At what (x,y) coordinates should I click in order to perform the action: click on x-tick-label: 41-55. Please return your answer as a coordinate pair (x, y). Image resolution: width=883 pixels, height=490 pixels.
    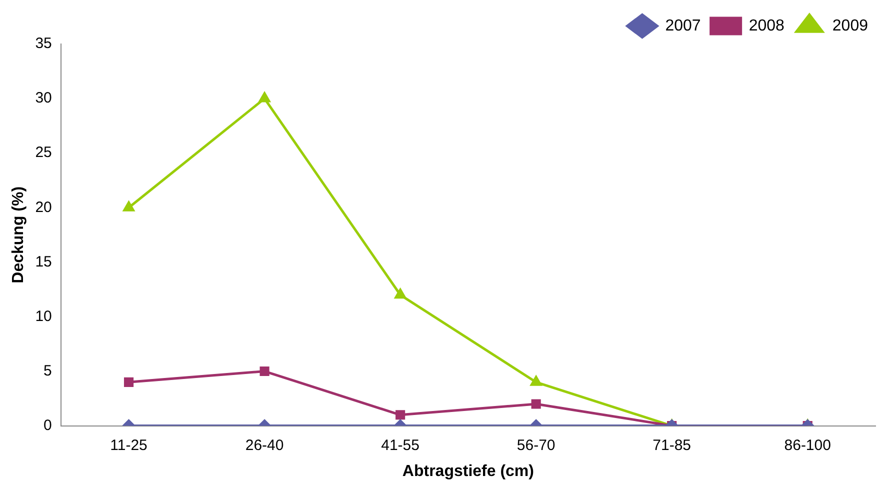
    Looking at the image, I should click on (400, 445).